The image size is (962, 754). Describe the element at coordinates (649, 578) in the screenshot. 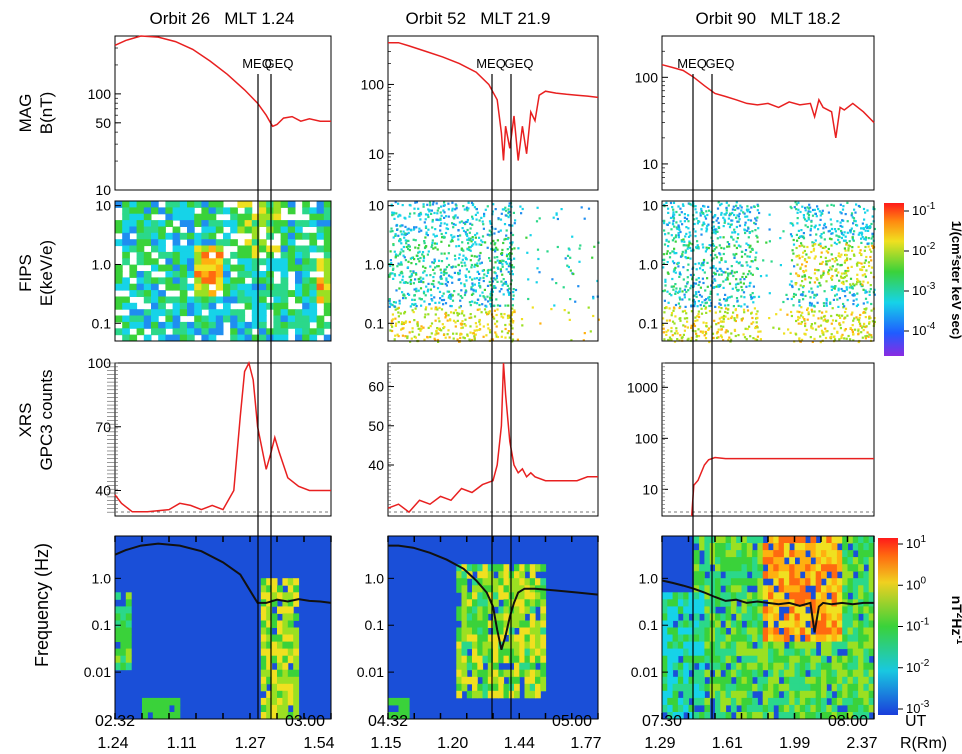

I see `freq-ytick-label: 1.0` at that location.